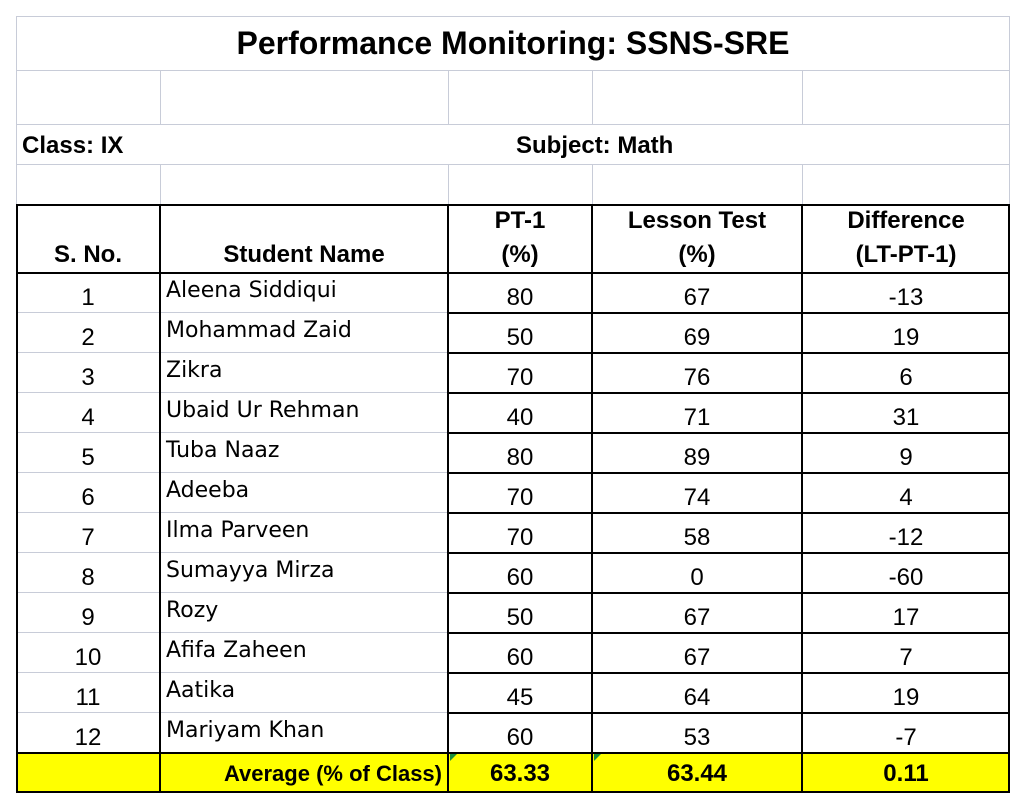  What do you see at coordinates (520, 417) in the screenshot?
I see `cell-pt1: 40` at bounding box center [520, 417].